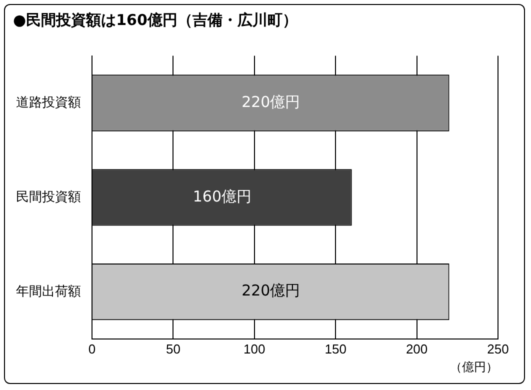  Describe the element at coordinates (48, 290) in the screenshot. I see `y-tick-label: 年間出荷額` at that location.